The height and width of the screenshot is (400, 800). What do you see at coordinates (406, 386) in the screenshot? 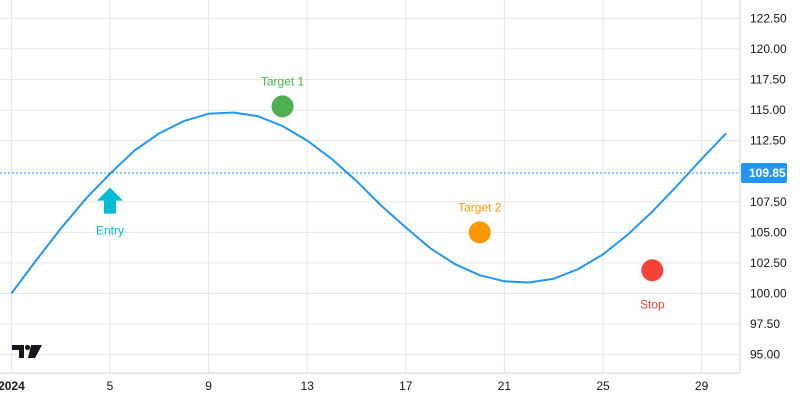
I see `x-tick-label: 17` at bounding box center [406, 386].